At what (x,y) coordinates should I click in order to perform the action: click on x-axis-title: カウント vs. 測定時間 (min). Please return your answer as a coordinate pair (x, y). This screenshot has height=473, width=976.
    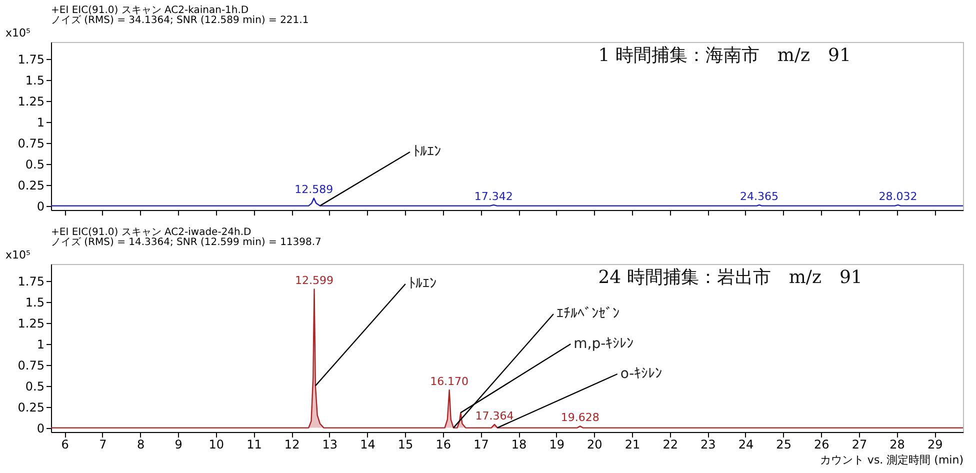
    Looking at the image, I should click on (892, 460).